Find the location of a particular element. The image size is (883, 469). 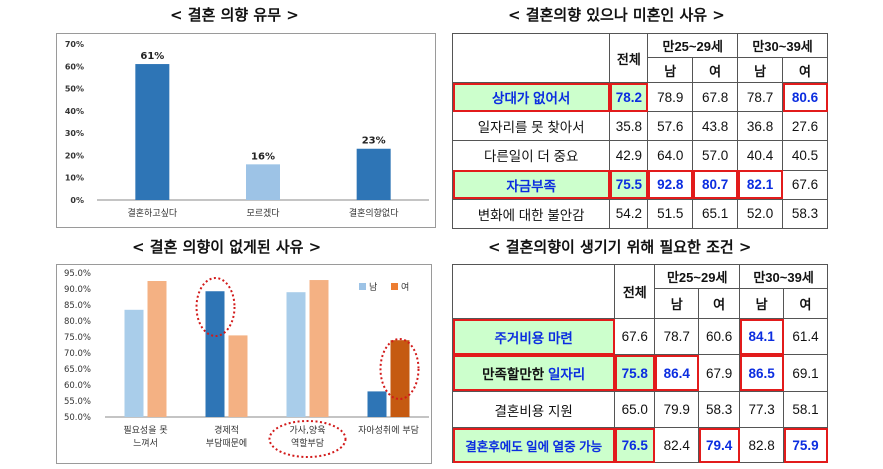

row-label-prefix: 만족할만한 is located at coordinates (515, 375).